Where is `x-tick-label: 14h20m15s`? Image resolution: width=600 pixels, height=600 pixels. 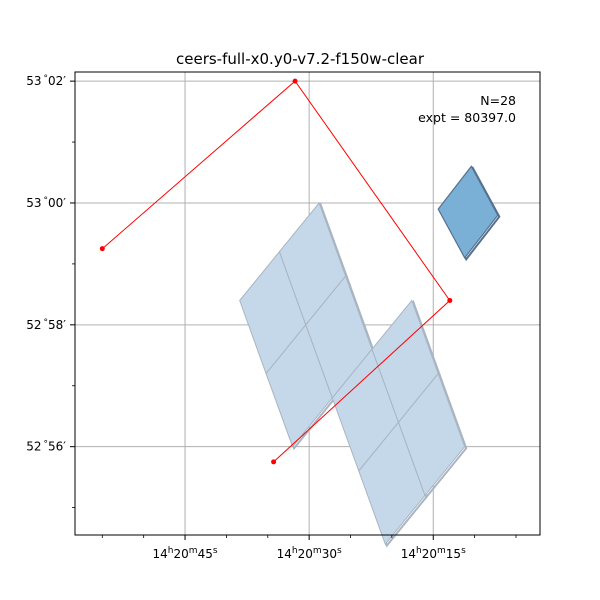
x-tick-label: 14h20m15s is located at coordinates (433, 553).